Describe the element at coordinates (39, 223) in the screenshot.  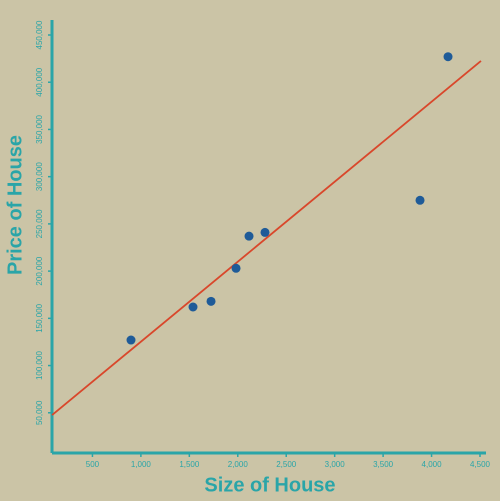
I see `y-tick-label: 250,000` at that location.